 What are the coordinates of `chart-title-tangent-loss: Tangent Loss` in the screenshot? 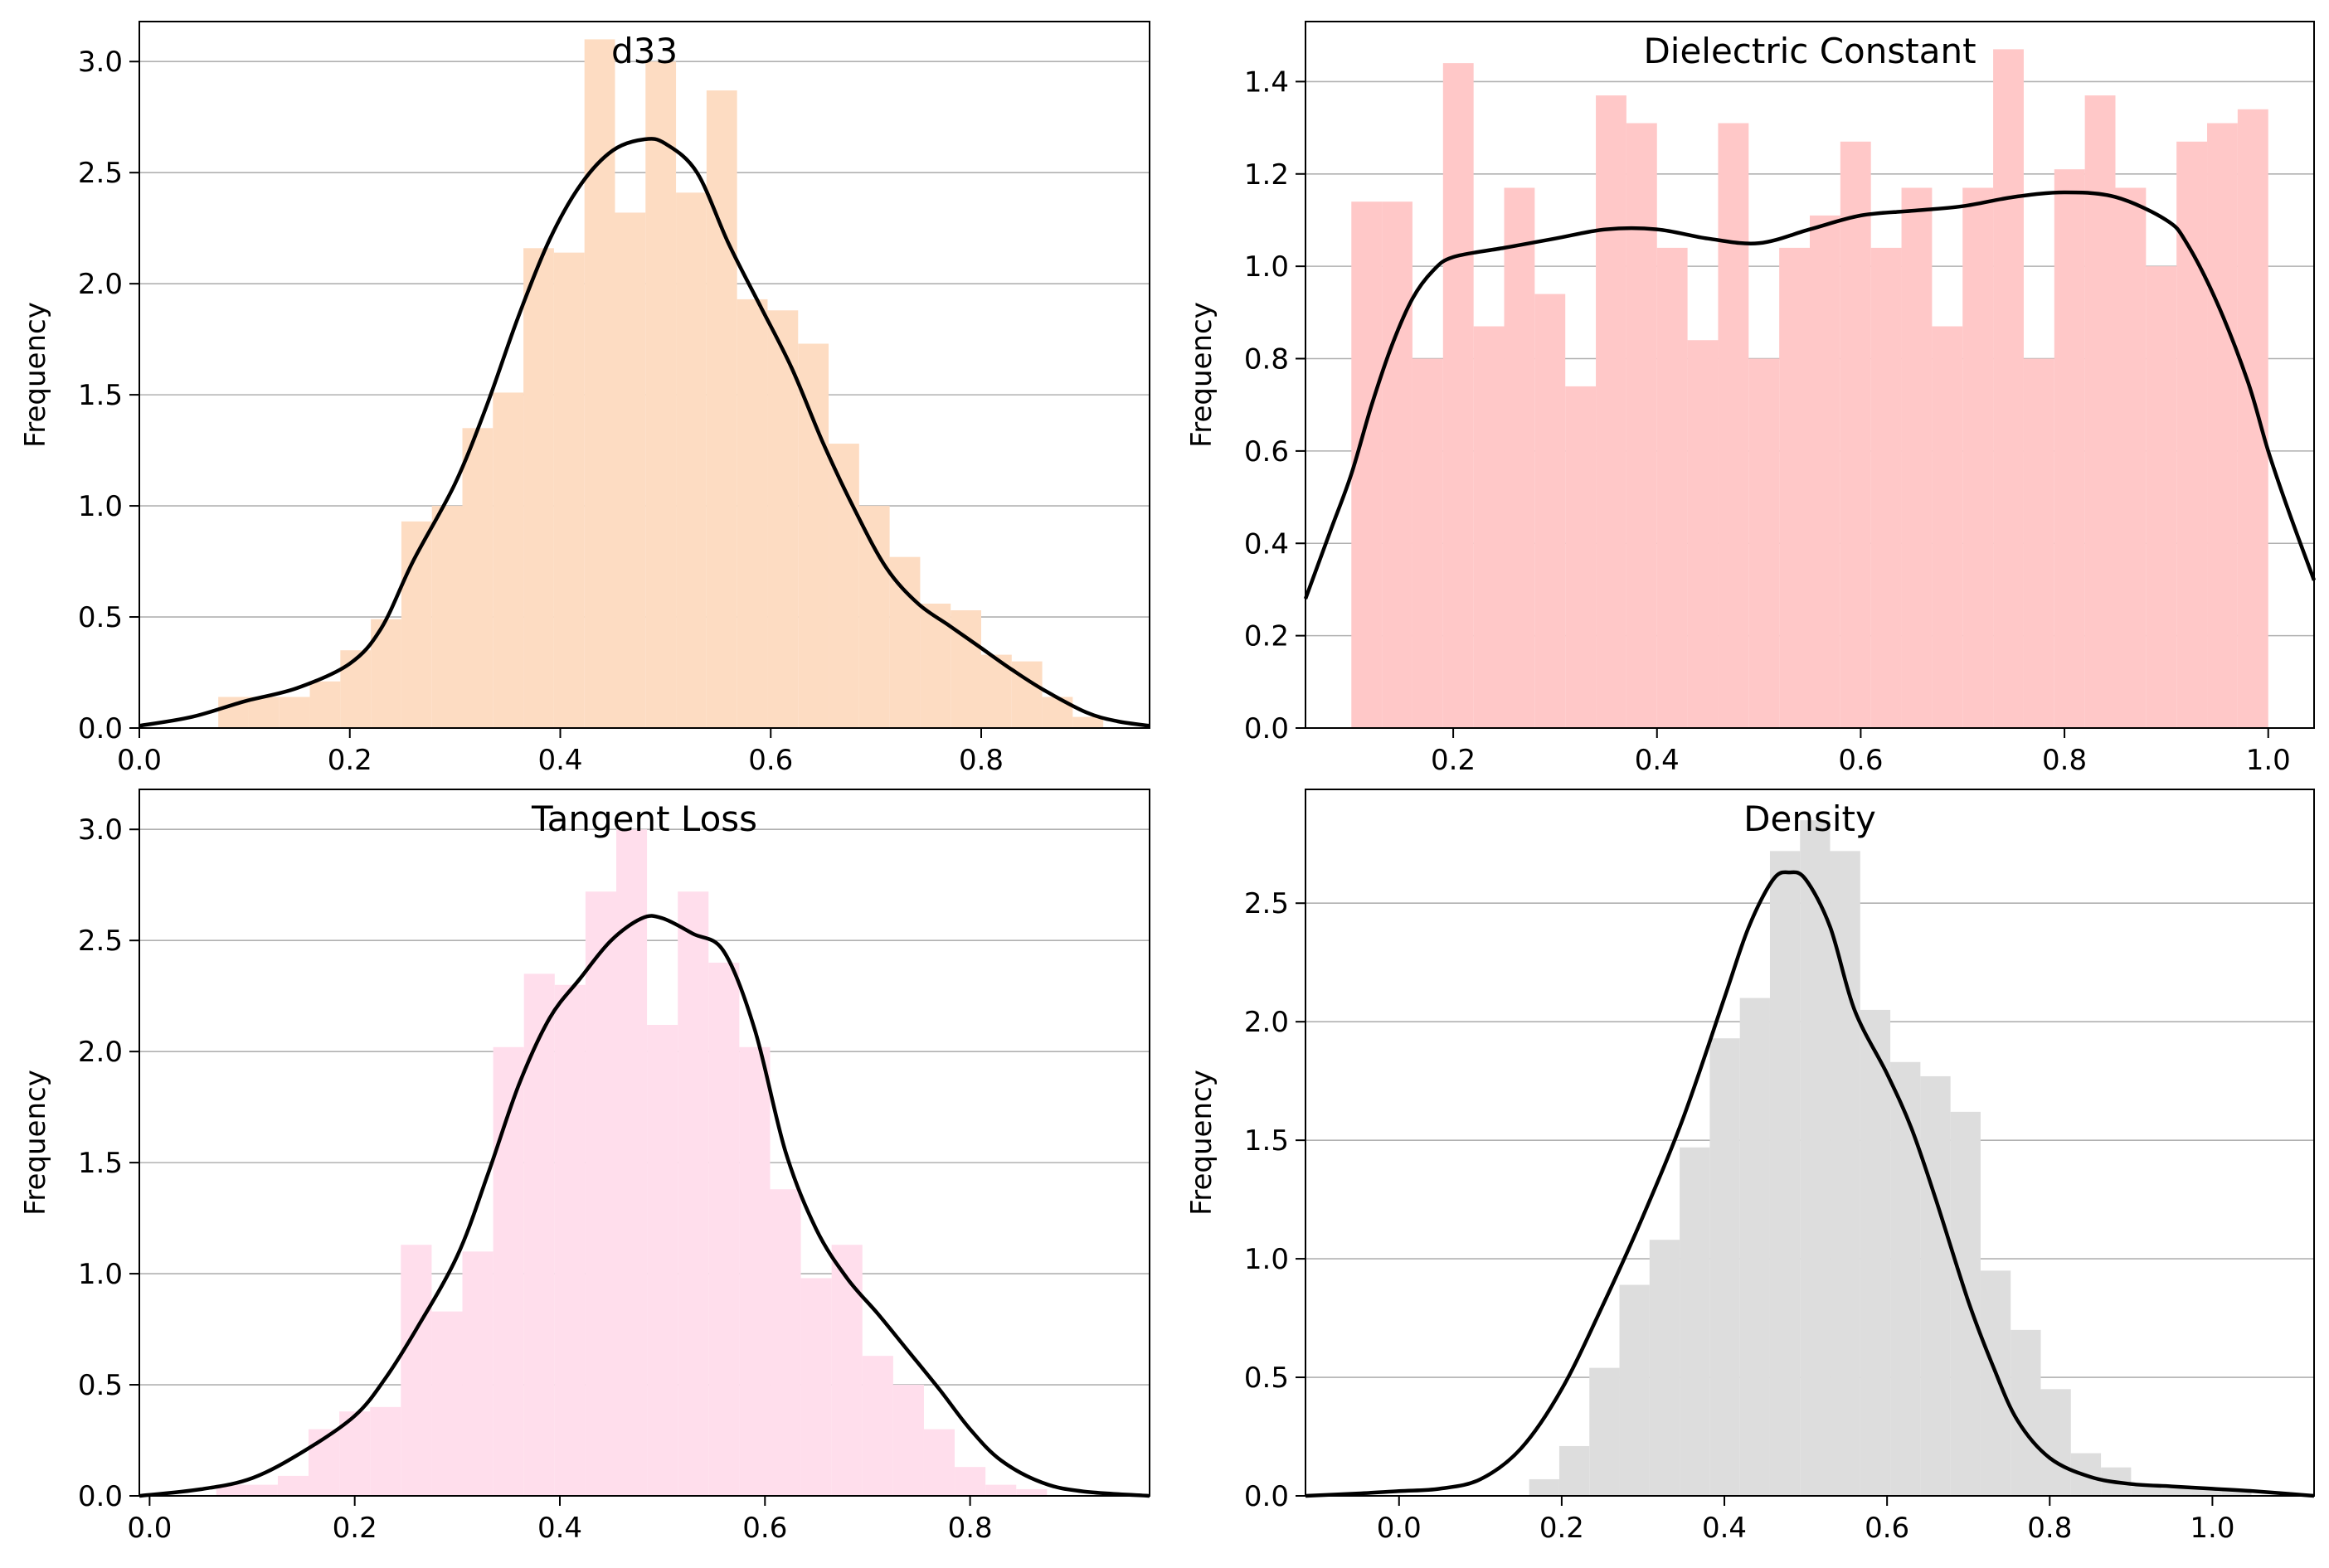 It's located at (644, 819).